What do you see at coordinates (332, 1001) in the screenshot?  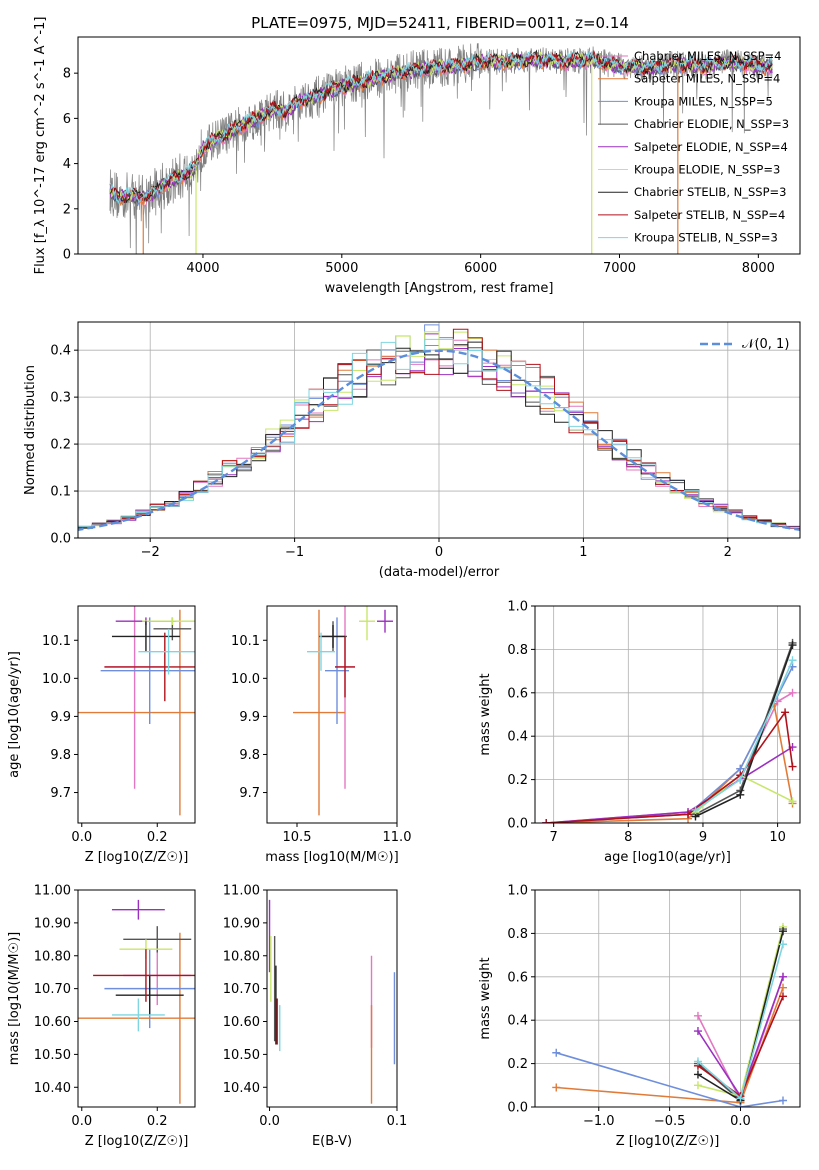 I see `mass-vs-EBV-plot-area` at bounding box center [332, 1001].